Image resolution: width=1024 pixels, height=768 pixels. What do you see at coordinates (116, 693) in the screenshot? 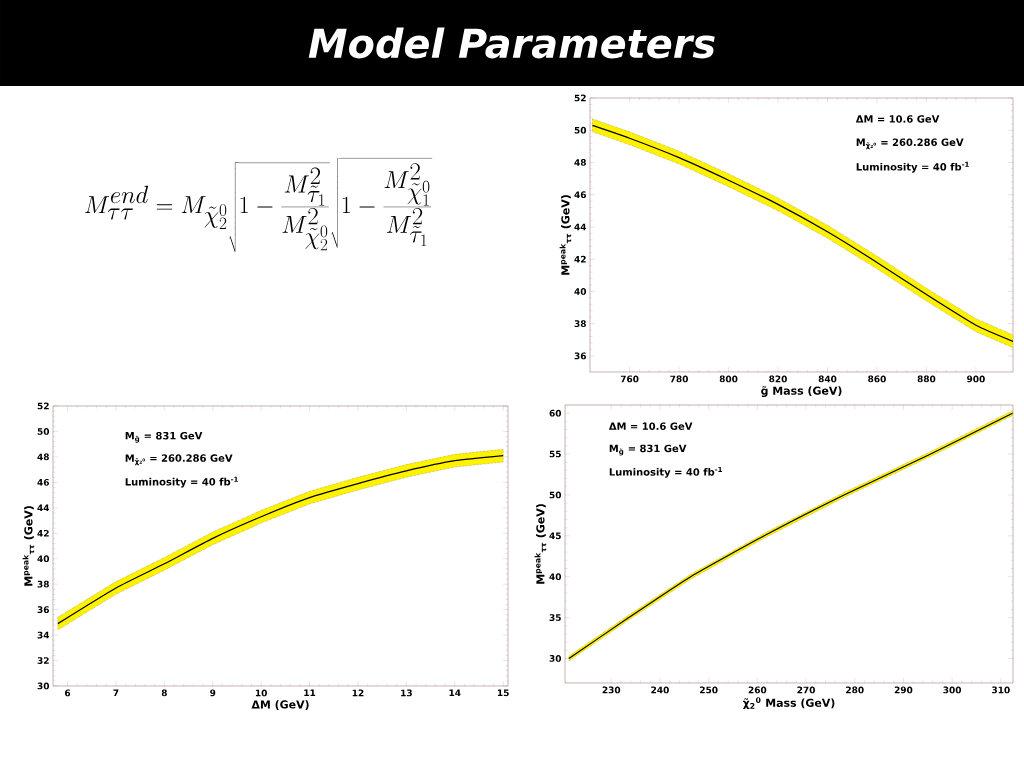
I see `x-tick-label: 7` at bounding box center [116, 693].